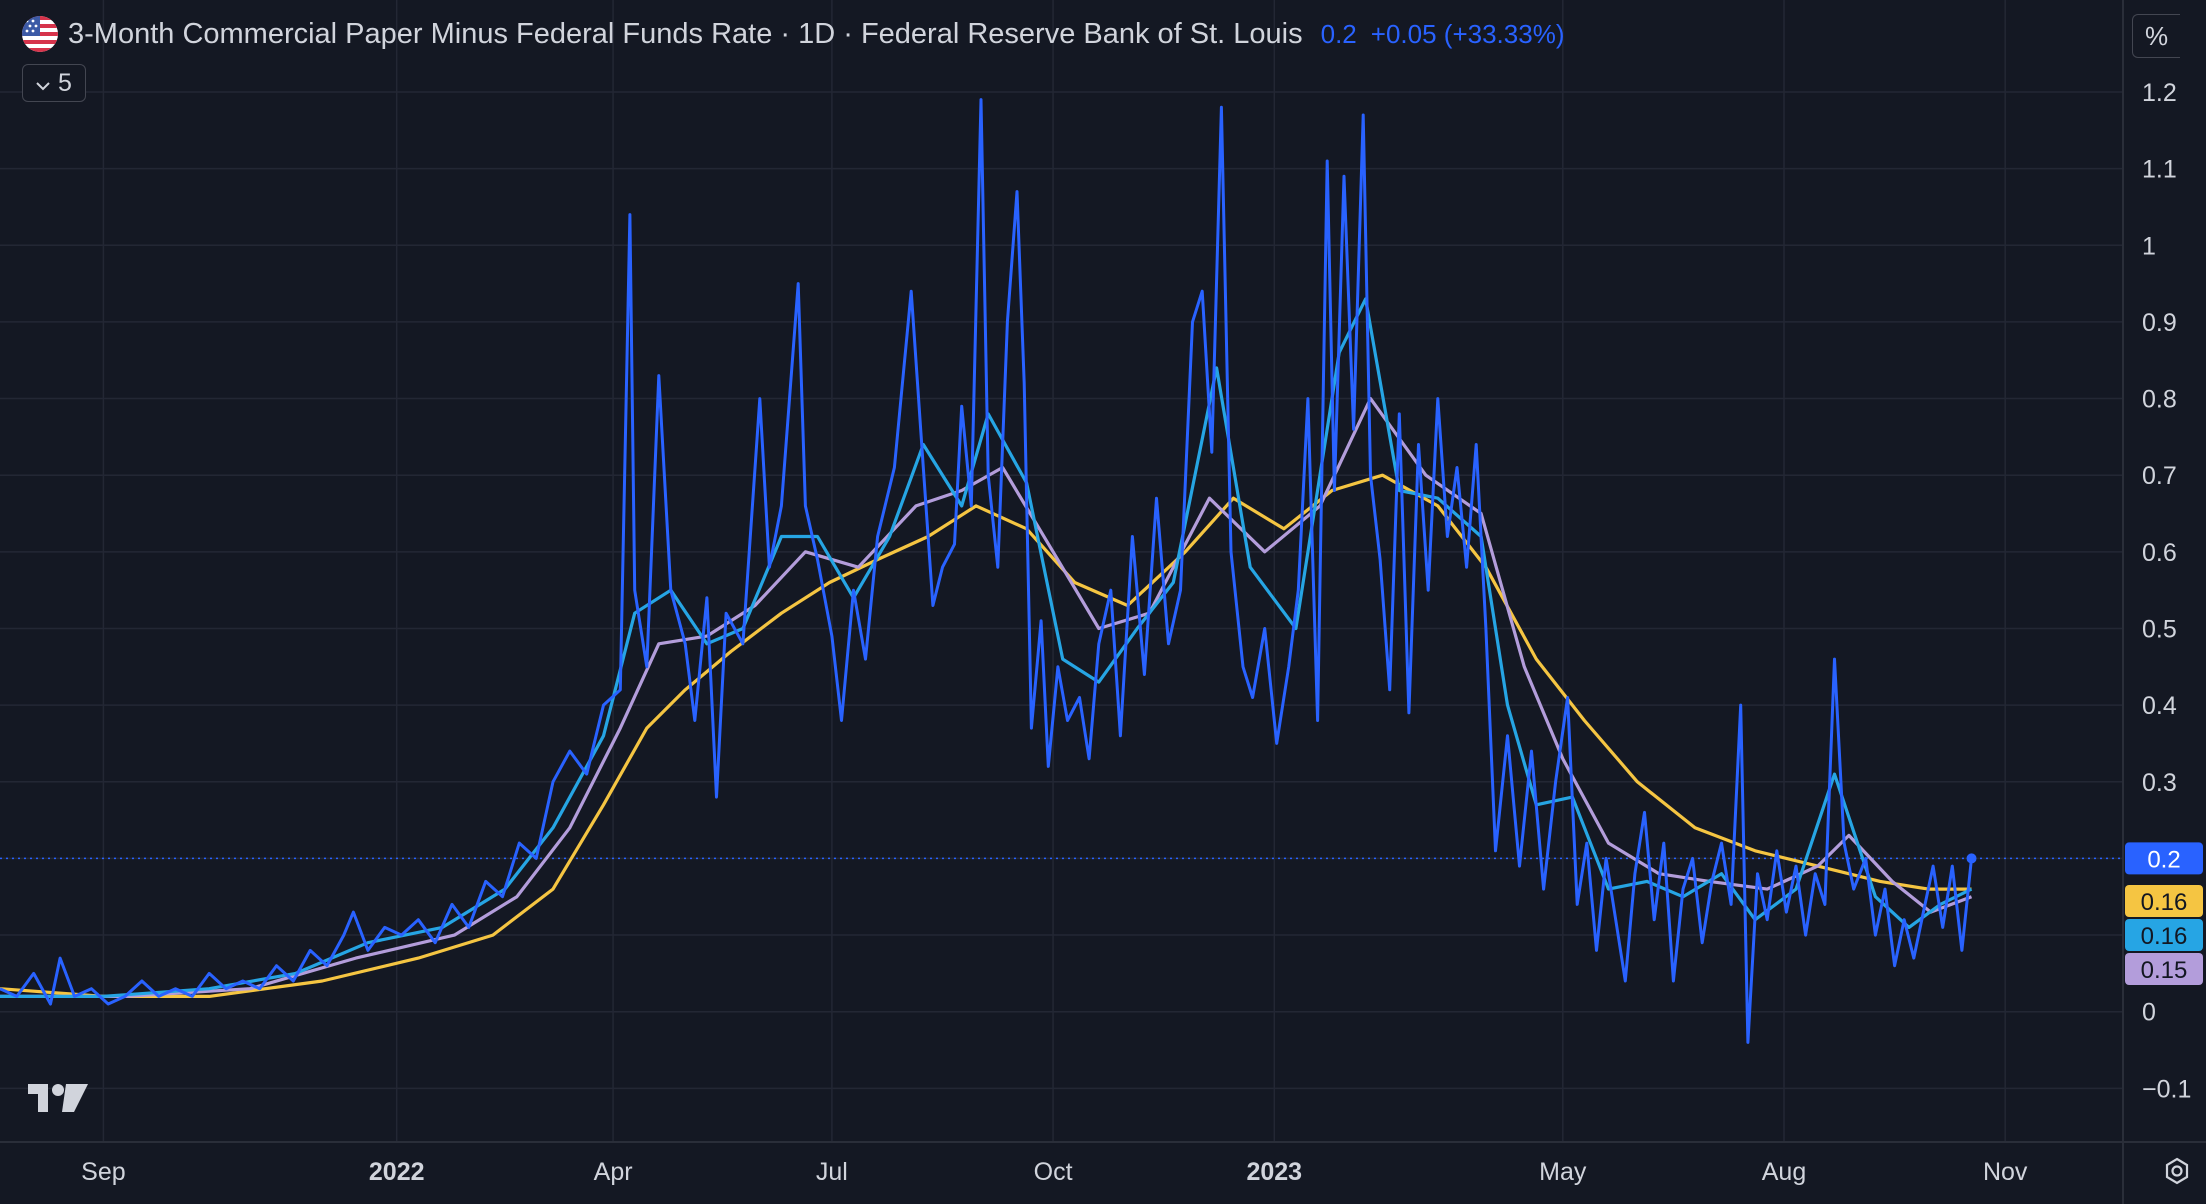 The width and height of the screenshot is (2206, 1204). I want to click on x-tick-label: Oct, so click(1053, 1172).